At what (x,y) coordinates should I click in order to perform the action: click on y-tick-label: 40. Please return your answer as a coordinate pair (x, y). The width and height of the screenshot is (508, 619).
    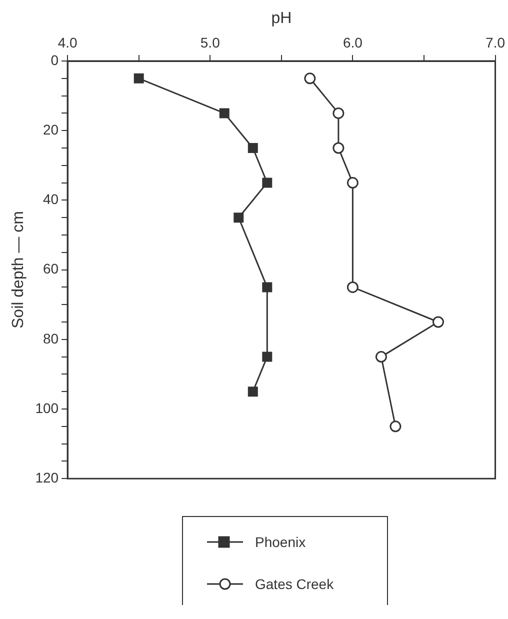
    Looking at the image, I should click on (50, 199).